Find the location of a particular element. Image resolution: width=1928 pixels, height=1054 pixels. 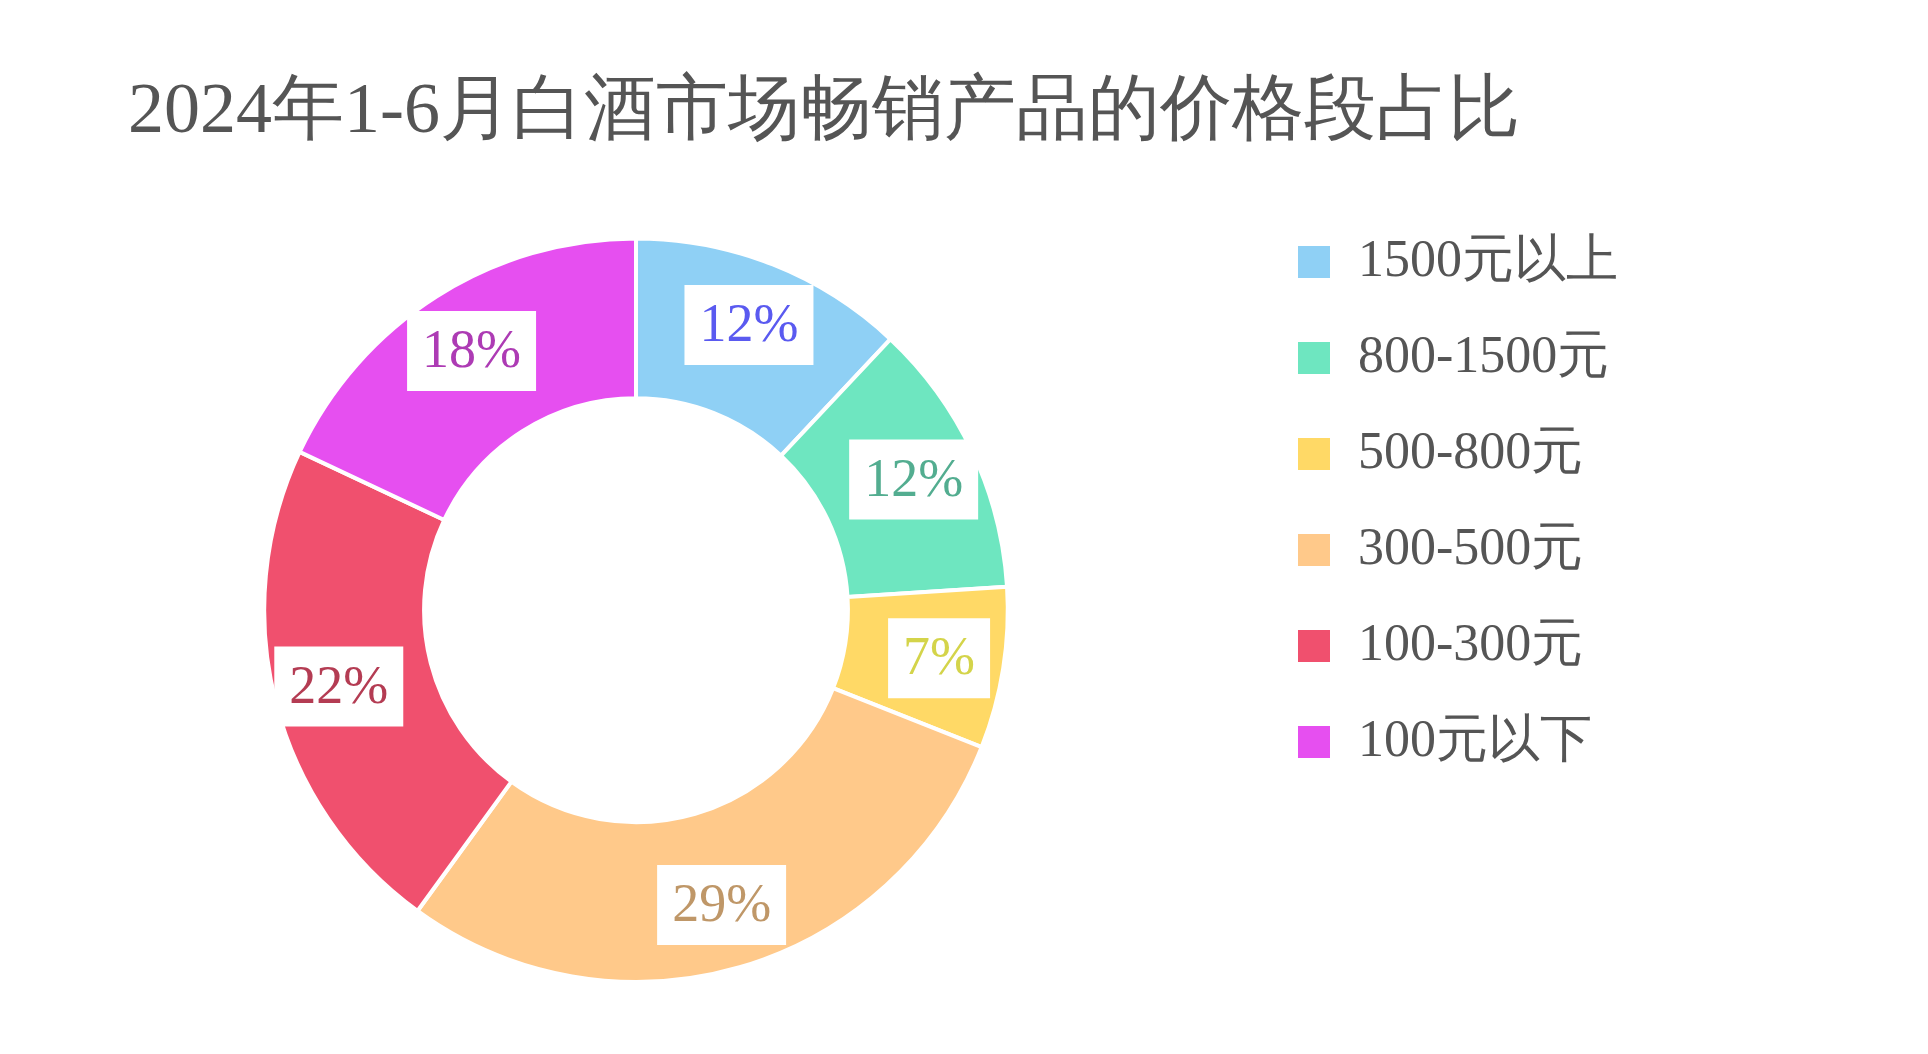

data-label: 7% is located at coordinates (939, 656).